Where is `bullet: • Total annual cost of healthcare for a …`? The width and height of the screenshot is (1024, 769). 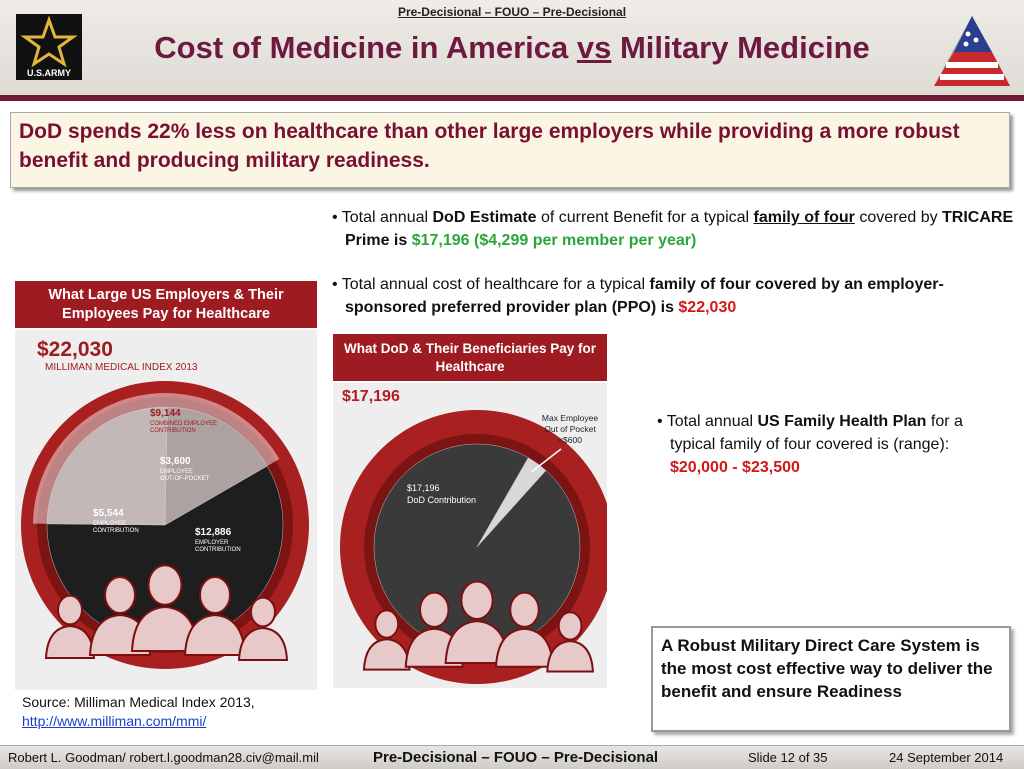 bullet: • Total annual cost of healthcare for a … is located at coordinates (638, 296).